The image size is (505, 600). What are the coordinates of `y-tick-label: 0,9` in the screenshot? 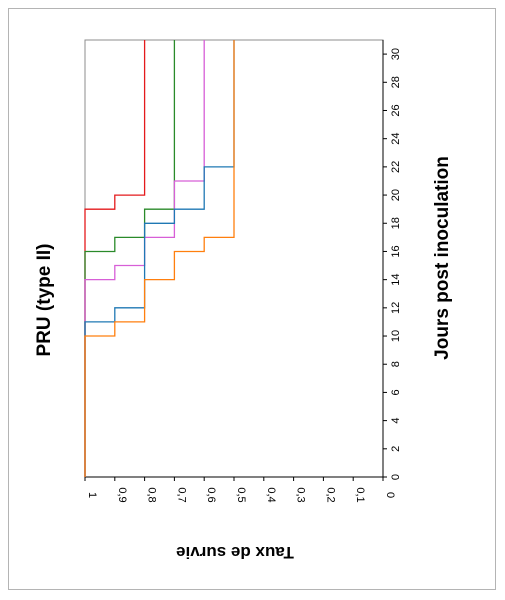 It's located at (122, 494).